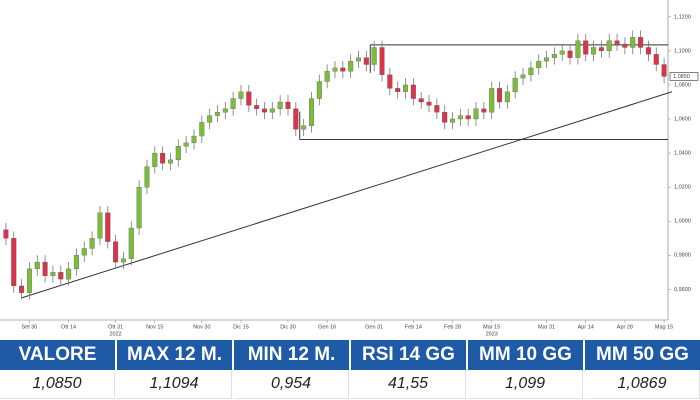 This screenshot has height=400, width=700. What do you see at coordinates (57, 384) in the screenshot?
I see `value-cell: 1,0850` at bounding box center [57, 384].